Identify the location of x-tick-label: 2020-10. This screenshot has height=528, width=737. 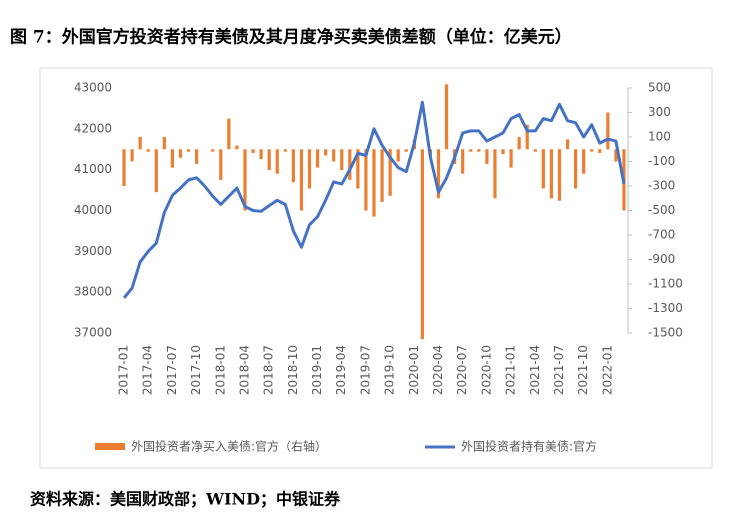
(486, 370).